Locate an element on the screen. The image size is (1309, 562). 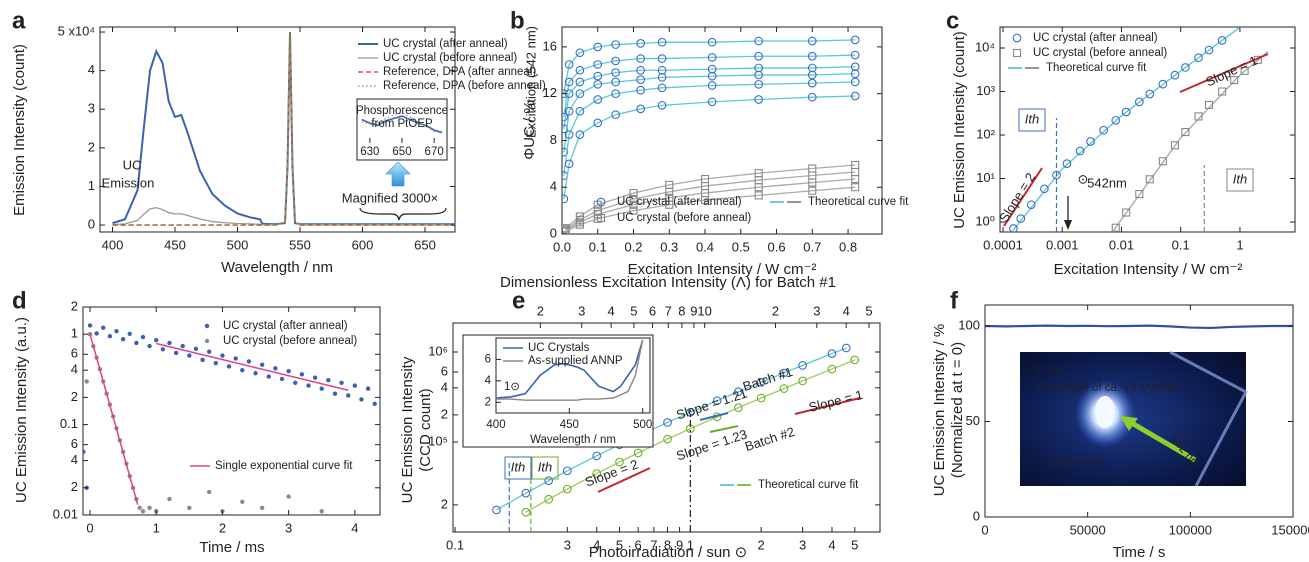
y-tick-label: 8 is located at coordinates (553, 139).